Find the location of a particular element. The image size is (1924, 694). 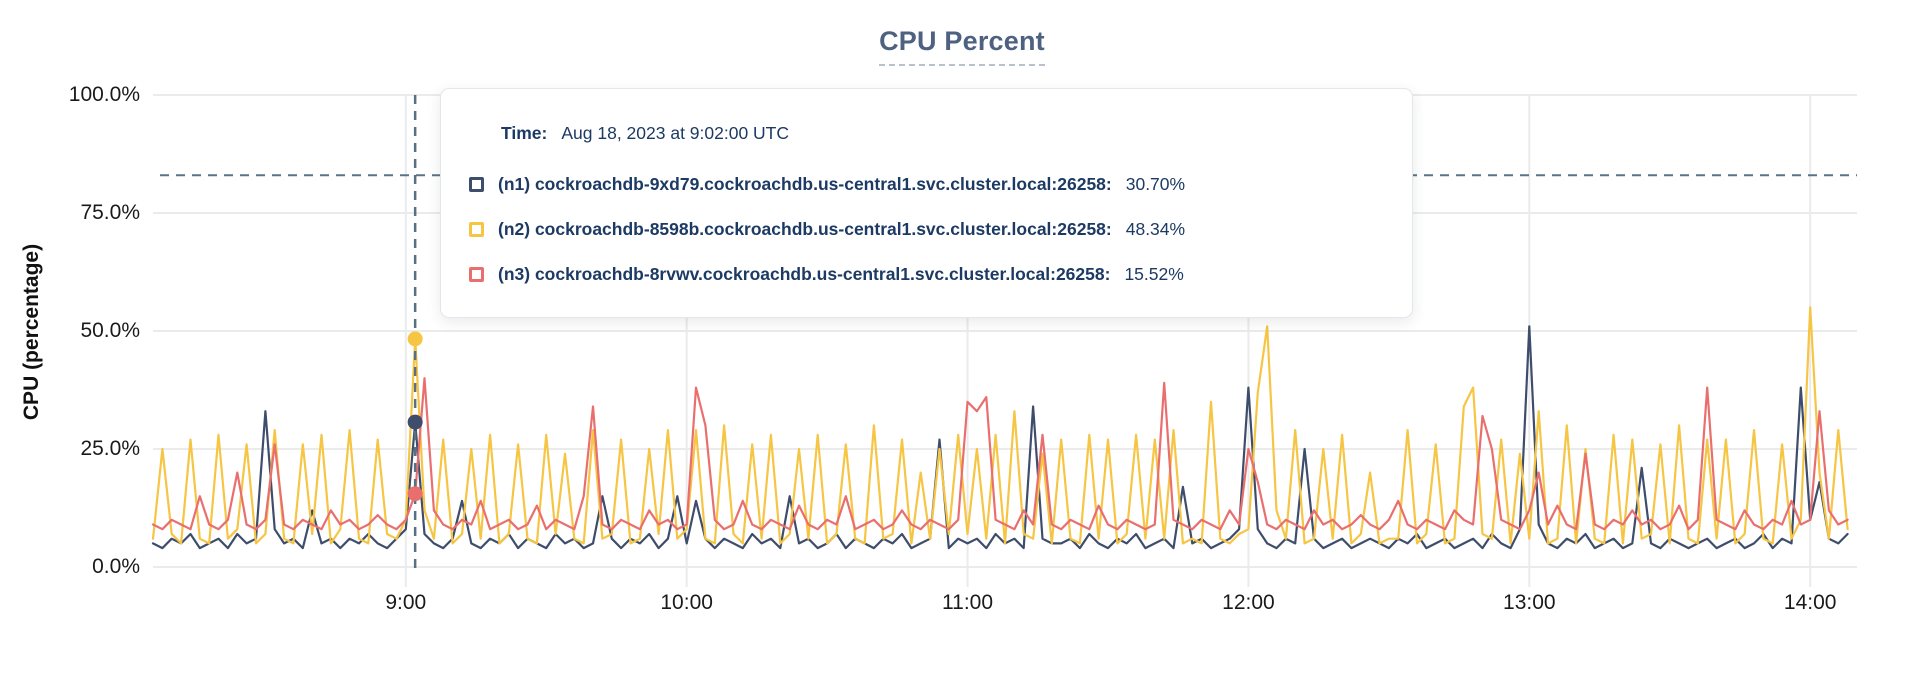

hover-point-n1 is located at coordinates (415, 422).